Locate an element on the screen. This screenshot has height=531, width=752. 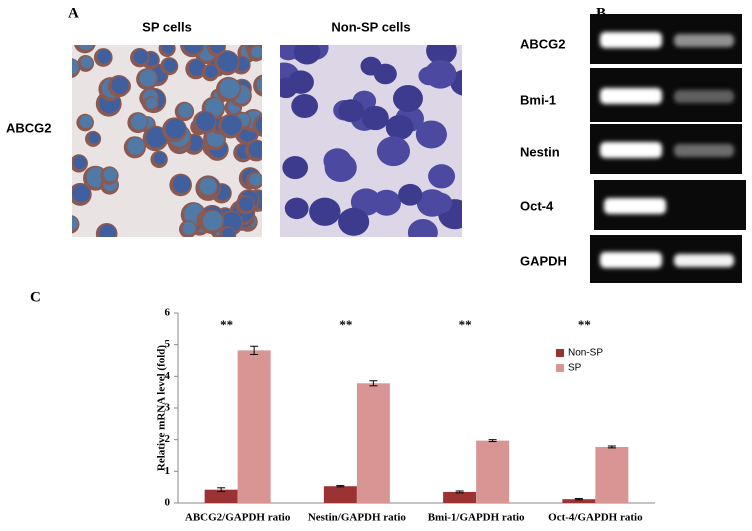
x-tick-label: ABCG2/GAPDH ratio is located at coordinates (238, 518).